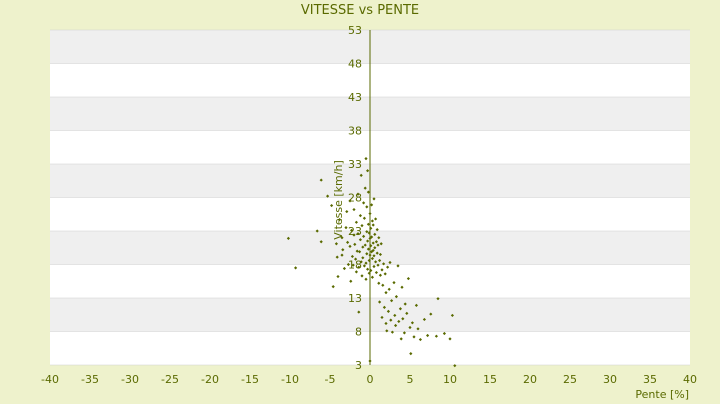 Image resolution: width=720 pixels, height=404 pixels. Describe the element at coordinates (358, 332) in the screenshot. I see `y-tick-label: 8` at that location.